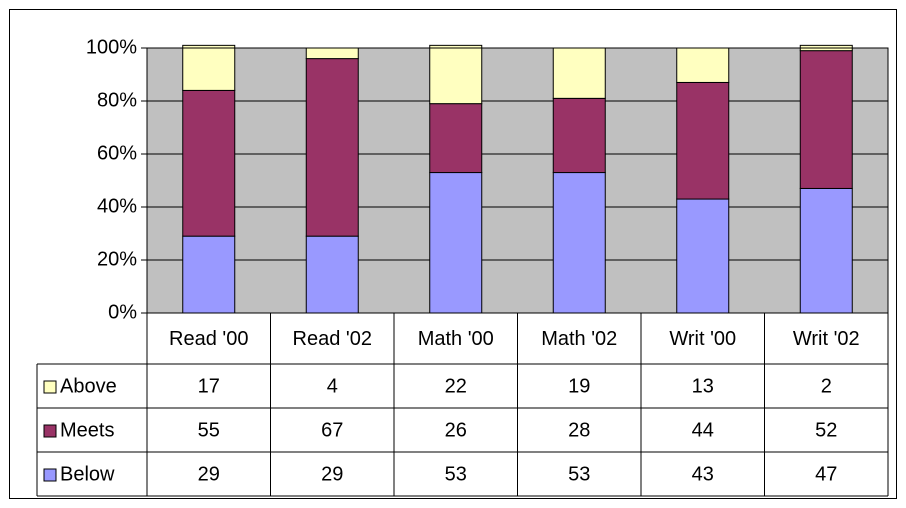  I want to click on table-value: 52, so click(826, 430).